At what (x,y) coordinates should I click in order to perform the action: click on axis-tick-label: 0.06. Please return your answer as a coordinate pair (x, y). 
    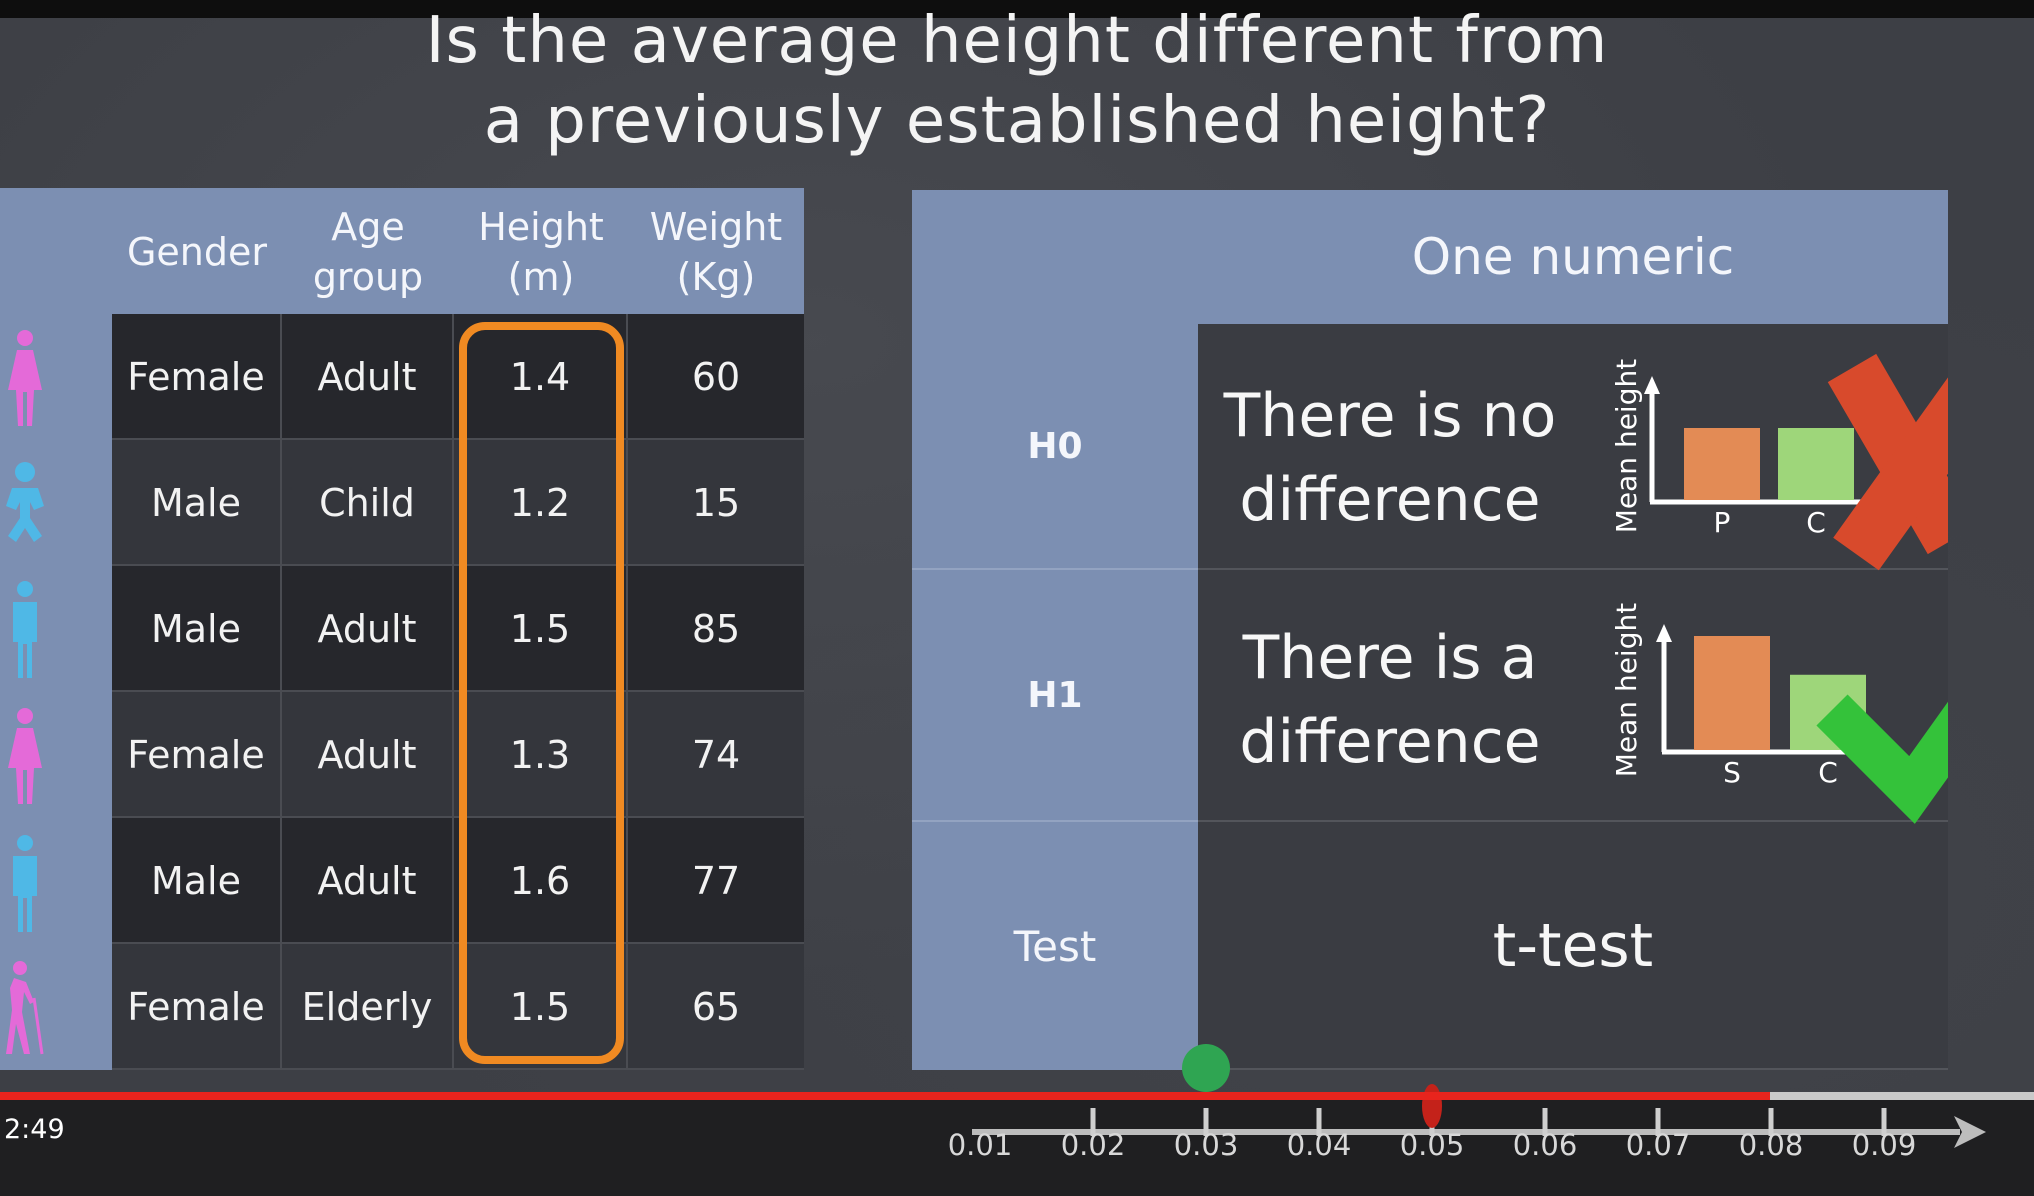
    Looking at the image, I should click on (1545, 1145).